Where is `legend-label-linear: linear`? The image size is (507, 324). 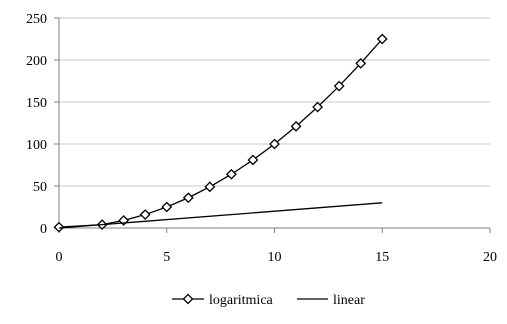 legend-label-linear: linear is located at coordinates (349, 300).